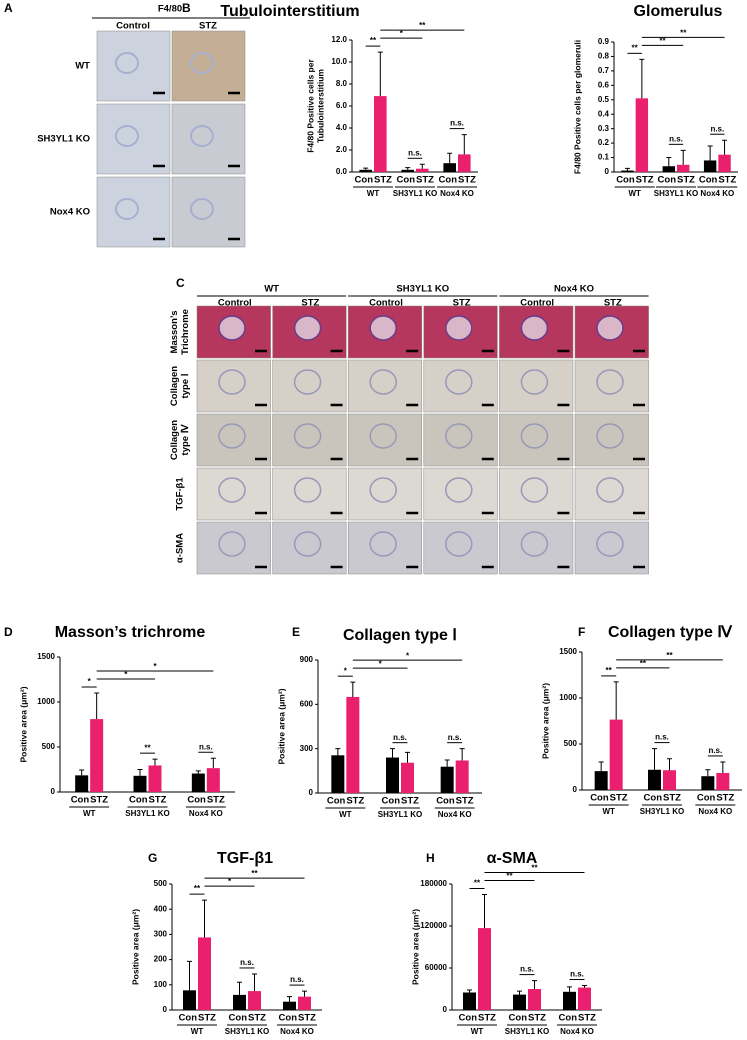 The width and height of the screenshot is (747, 1040). I want to click on y-tick-label: 4.0, so click(342, 127).